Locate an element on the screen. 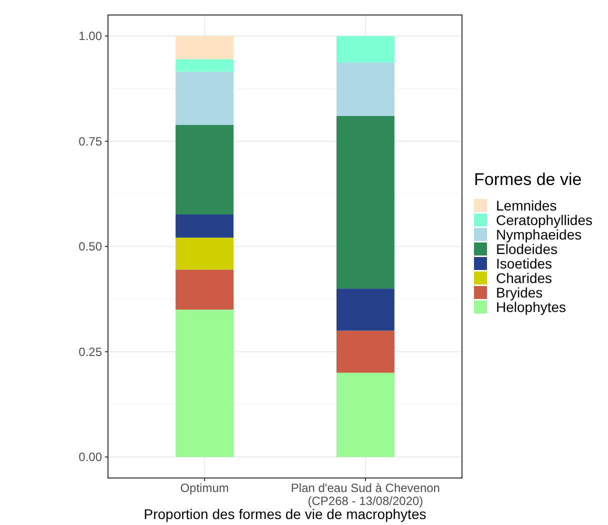  legend-title: Formes de vie is located at coordinates (528, 179).